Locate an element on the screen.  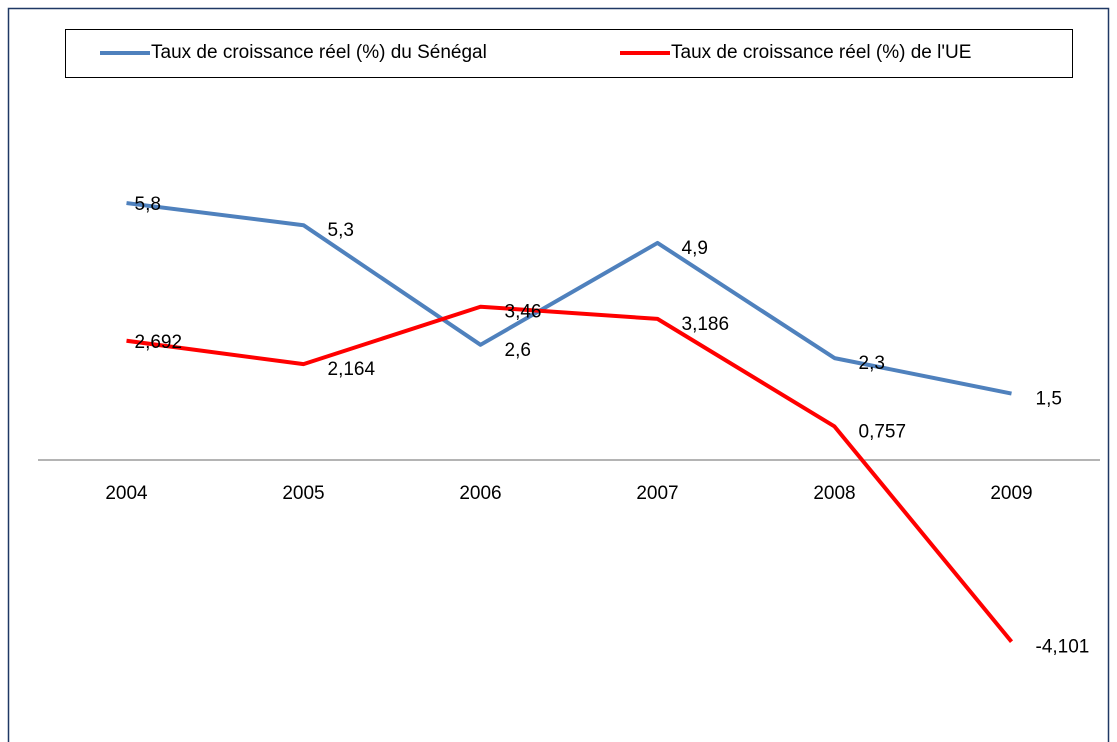
x-tick-label: 2004 is located at coordinates (126, 493).